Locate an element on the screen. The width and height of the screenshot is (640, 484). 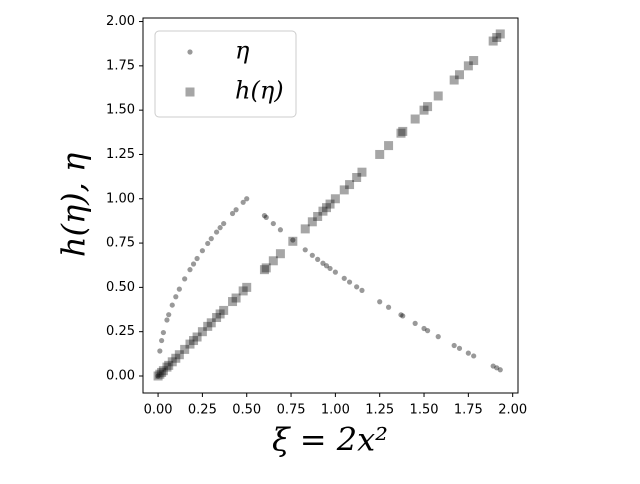
x-axis-label: ξ = 2x² is located at coordinates (330, 440).